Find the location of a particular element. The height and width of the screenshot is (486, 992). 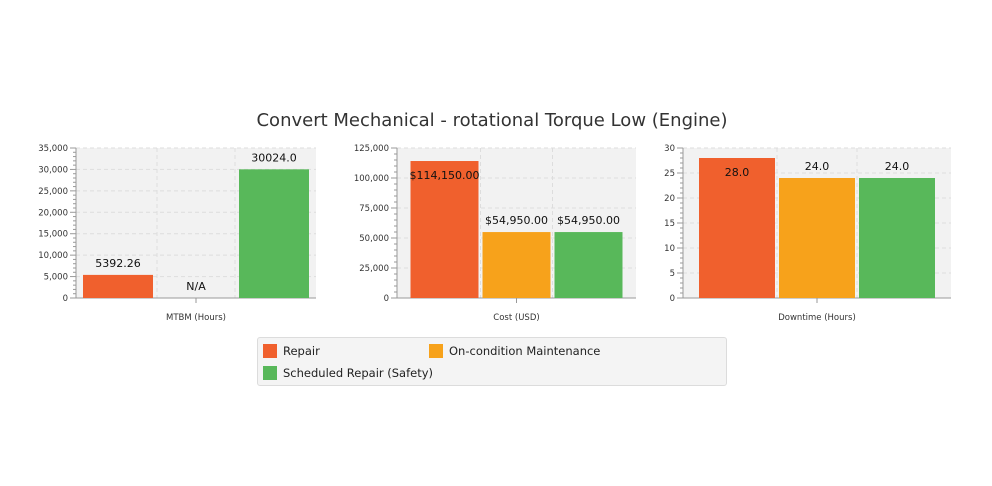

y-tick-label: 10,000 is located at coordinates (53, 256).